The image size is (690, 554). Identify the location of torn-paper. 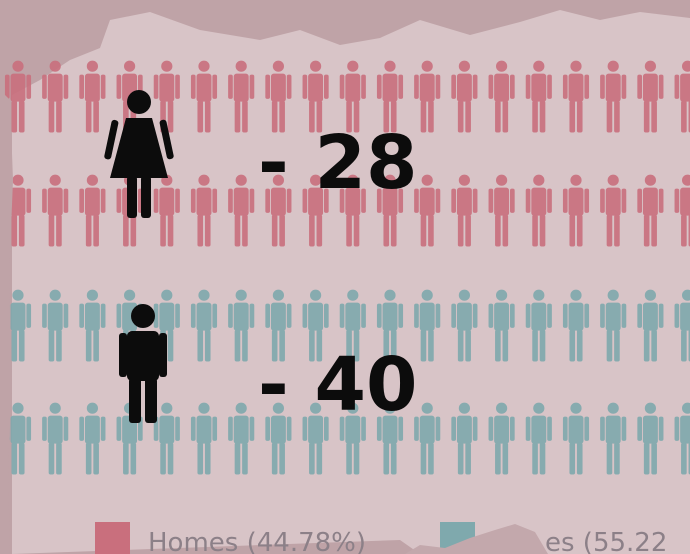
(476, 539).